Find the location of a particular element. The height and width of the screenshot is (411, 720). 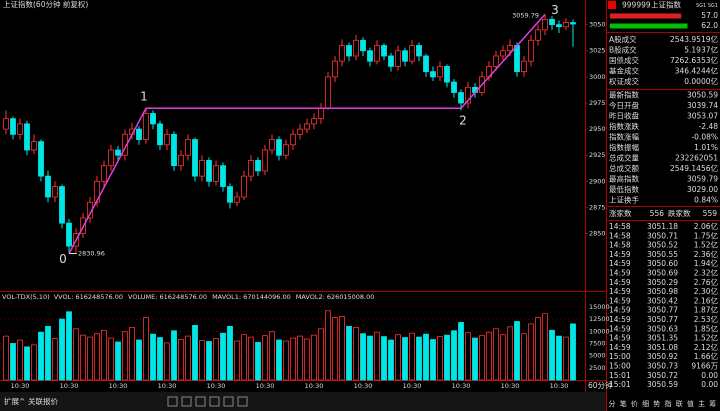

tick-volume: 2.06亿 is located at coordinates (706, 226).